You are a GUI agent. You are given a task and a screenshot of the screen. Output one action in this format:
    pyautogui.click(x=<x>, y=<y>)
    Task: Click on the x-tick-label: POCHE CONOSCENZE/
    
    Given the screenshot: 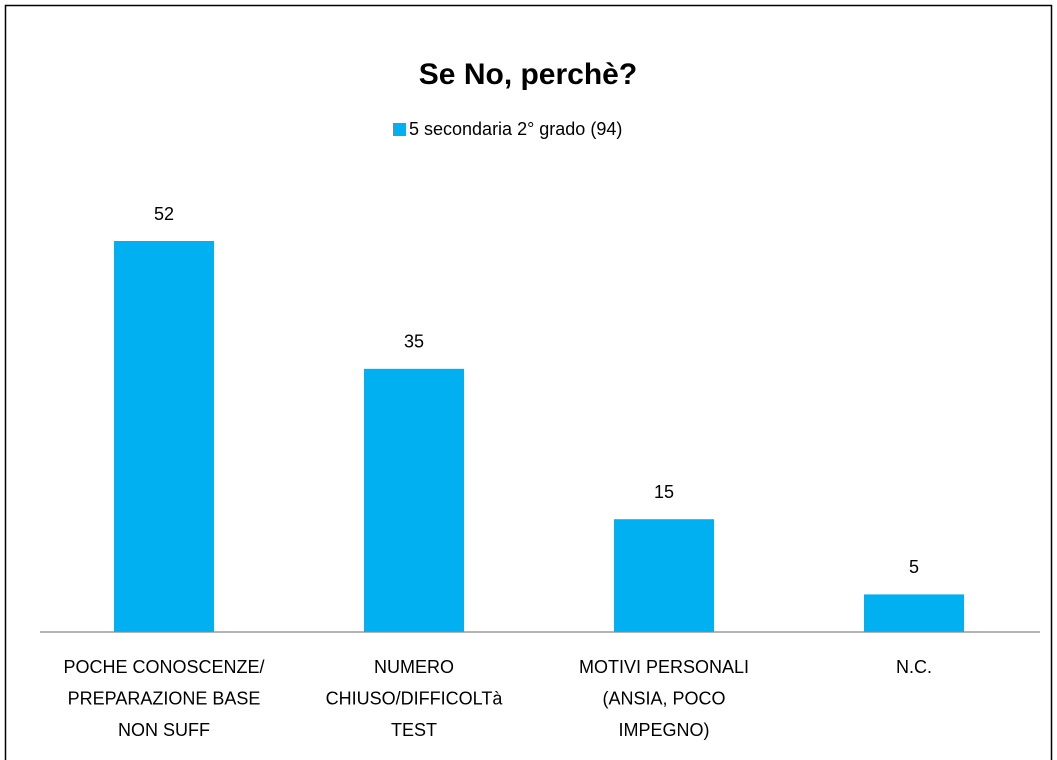 What is the action you would take?
    pyautogui.click(x=163, y=667)
    